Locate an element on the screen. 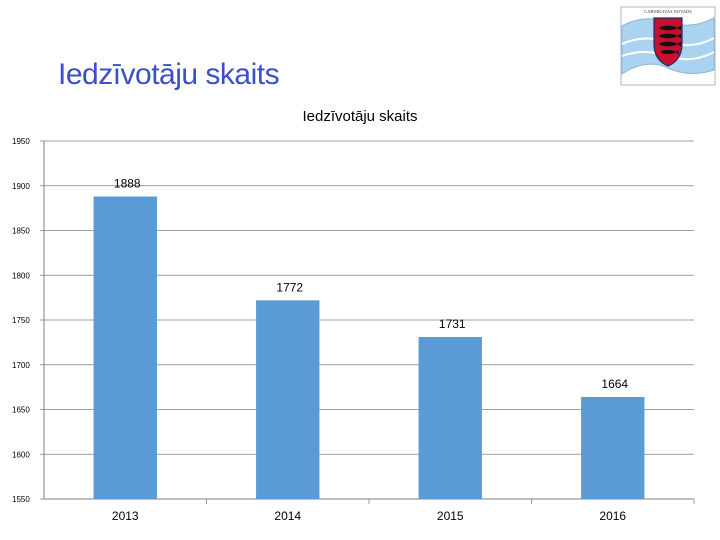  carnikava-logo: CARNIKAVAS NOVADS is located at coordinates (668, 46).